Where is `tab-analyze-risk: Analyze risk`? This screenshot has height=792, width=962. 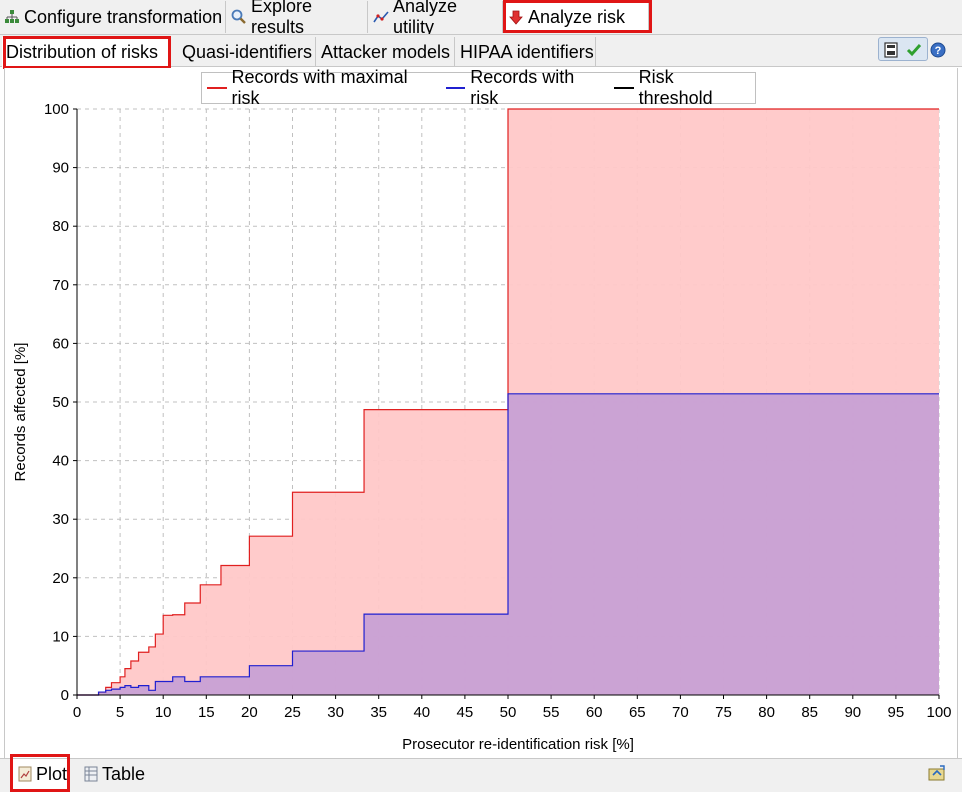
tab-analyze-risk: Analyze risk is located at coordinates (576, 17).